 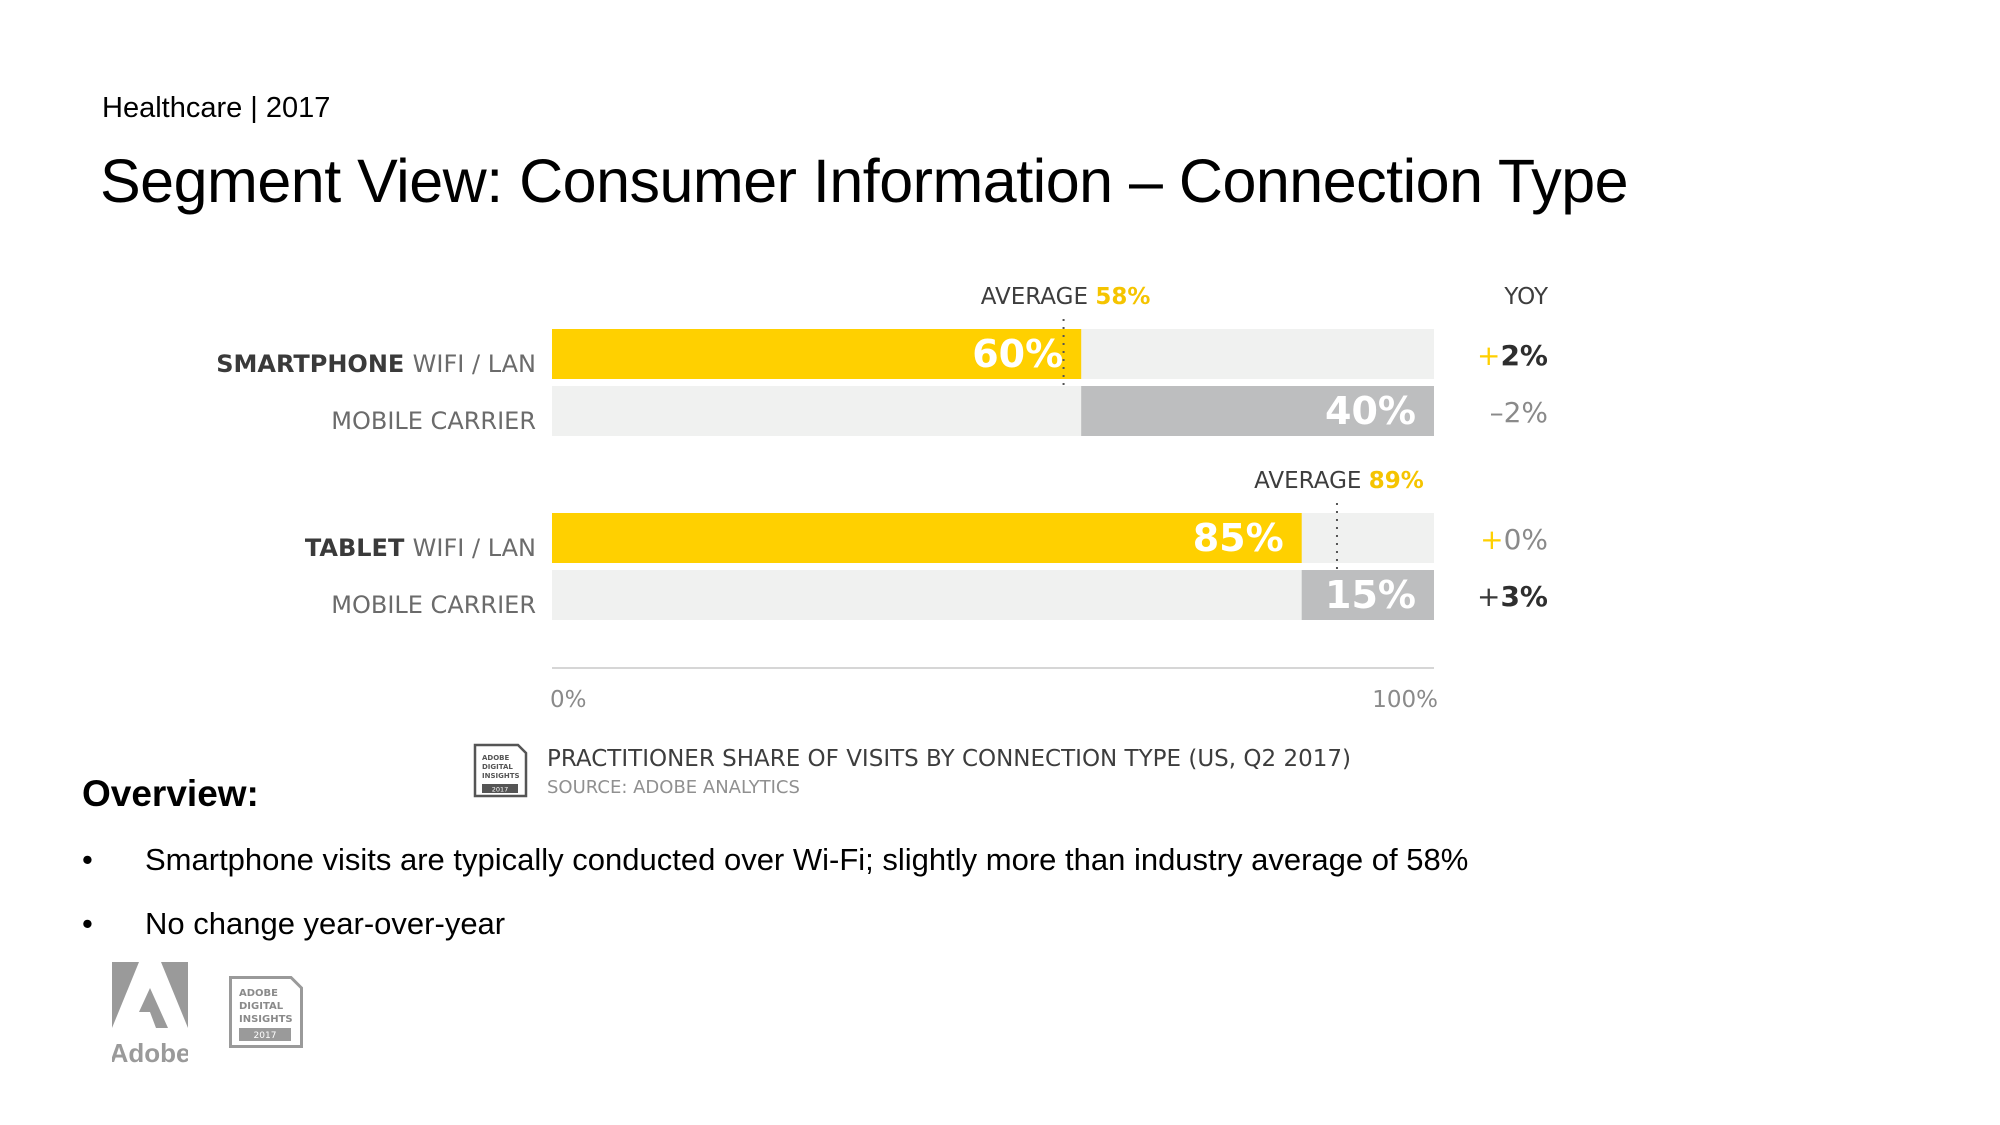 I want to click on yoy-number: 3%, so click(x=1524, y=596).